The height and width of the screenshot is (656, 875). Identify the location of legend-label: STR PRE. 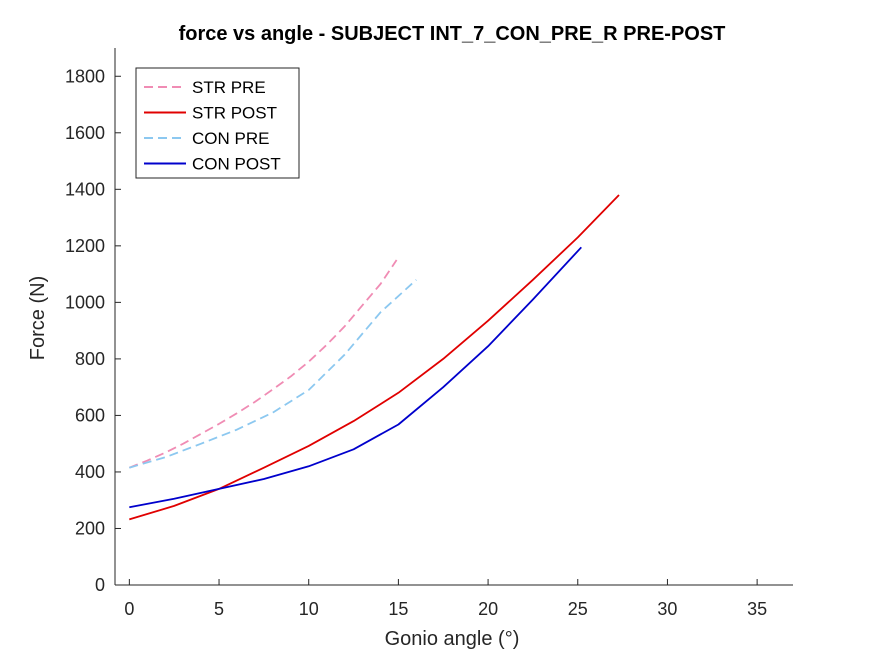
(229, 87).